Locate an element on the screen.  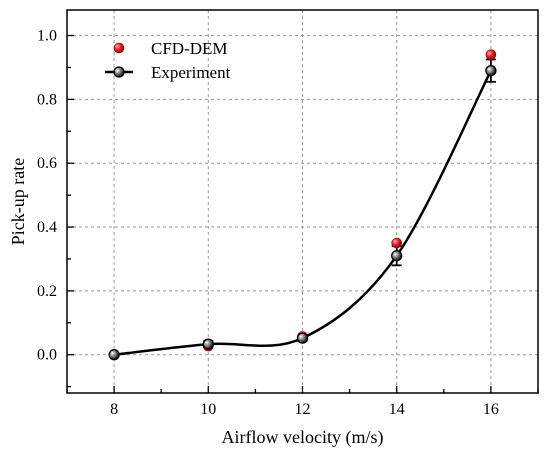
y-axis-title: Pick-up rate is located at coordinates (18, 201).